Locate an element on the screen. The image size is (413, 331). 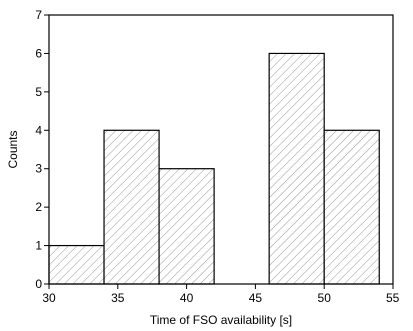
x-tick-label: 40 is located at coordinates (187, 298).